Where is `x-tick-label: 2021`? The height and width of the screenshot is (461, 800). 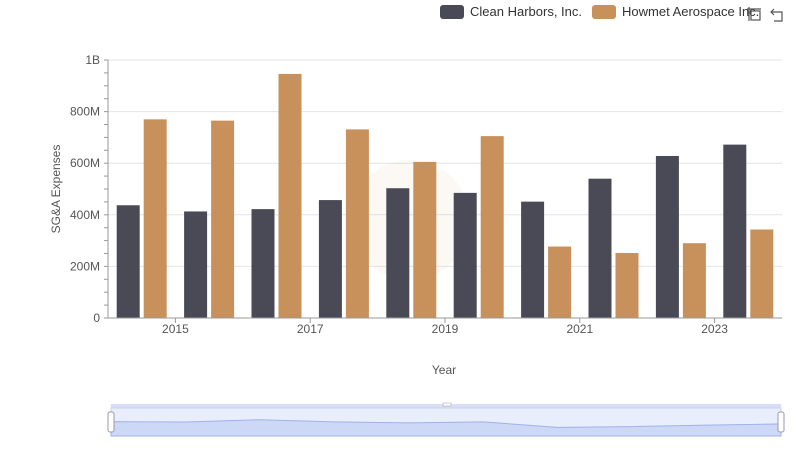 x-tick-label: 2021 is located at coordinates (579, 329).